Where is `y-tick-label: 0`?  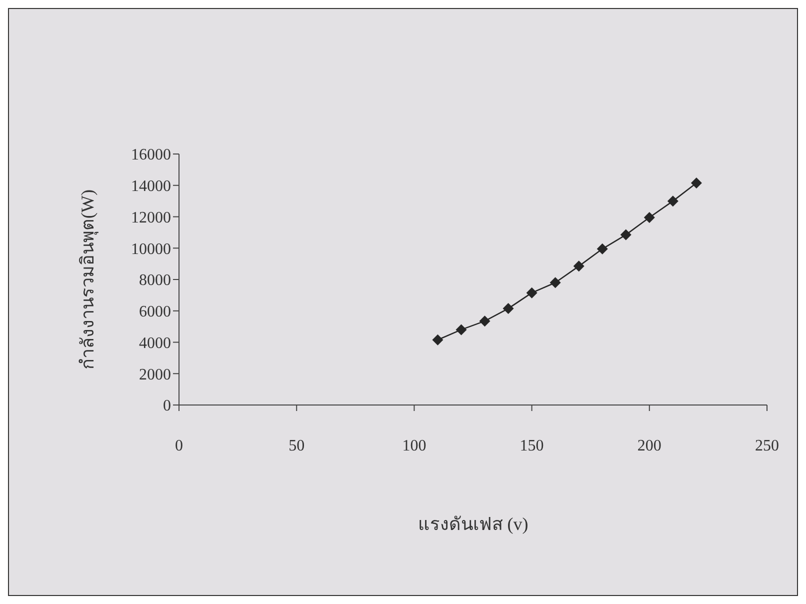
y-tick-label: 0 is located at coordinates (167, 406).